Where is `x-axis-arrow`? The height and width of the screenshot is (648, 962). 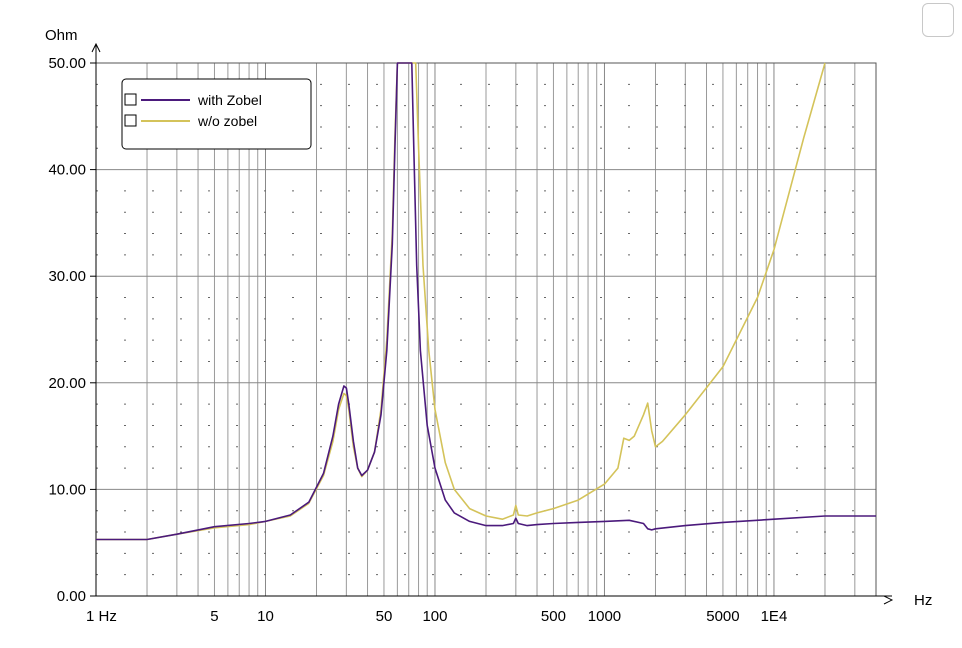 x-axis-arrow is located at coordinates (888, 600).